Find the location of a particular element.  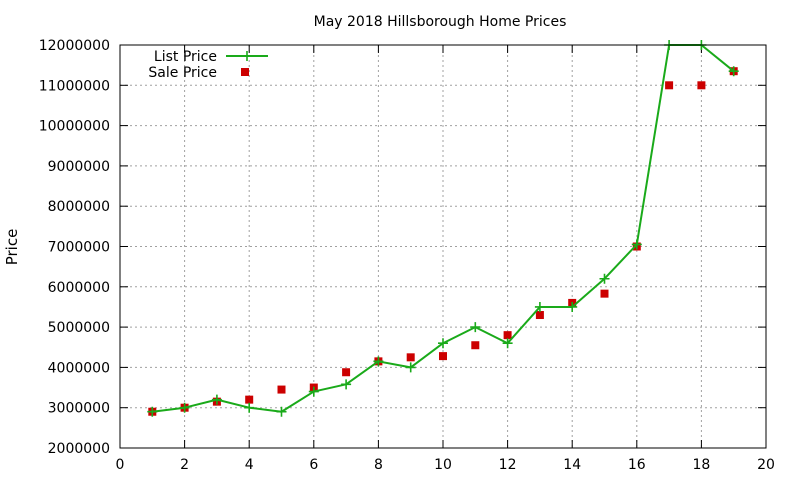

x-tick-label: 8 is located at coordinates (378, 465).